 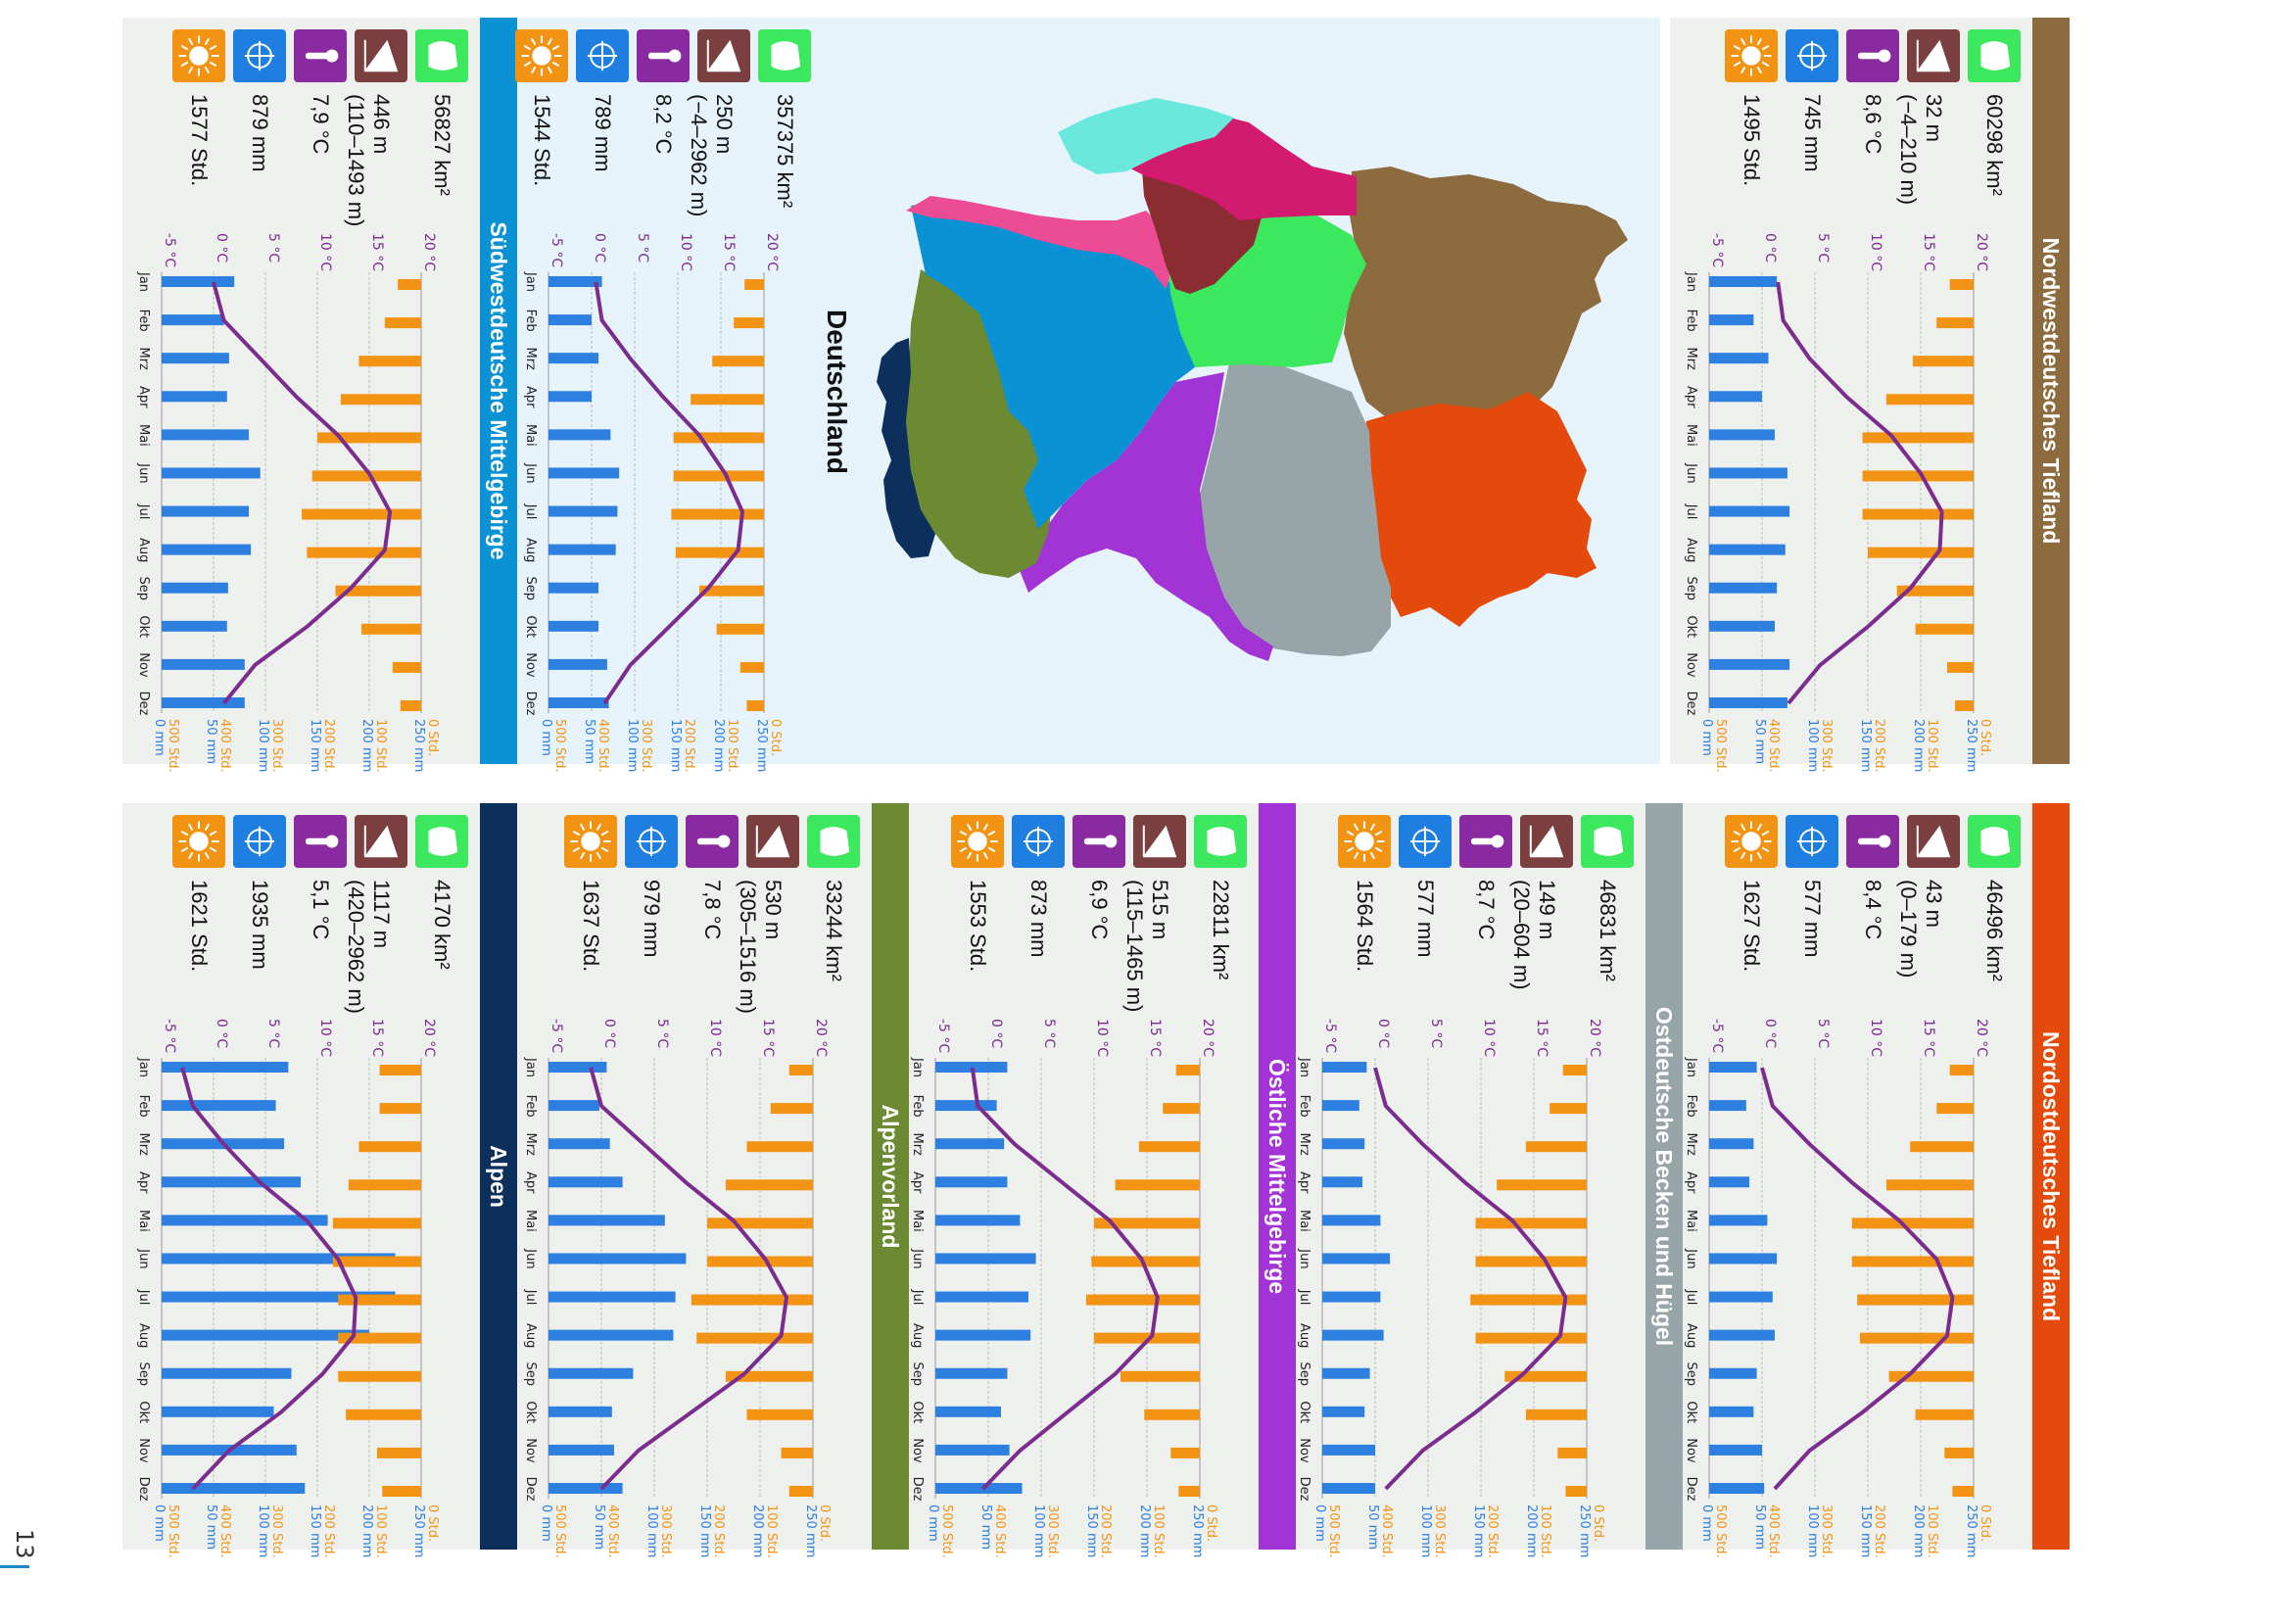 I want to click on stat-temperature: 6,9 °C, so click(x=1100, y=909).